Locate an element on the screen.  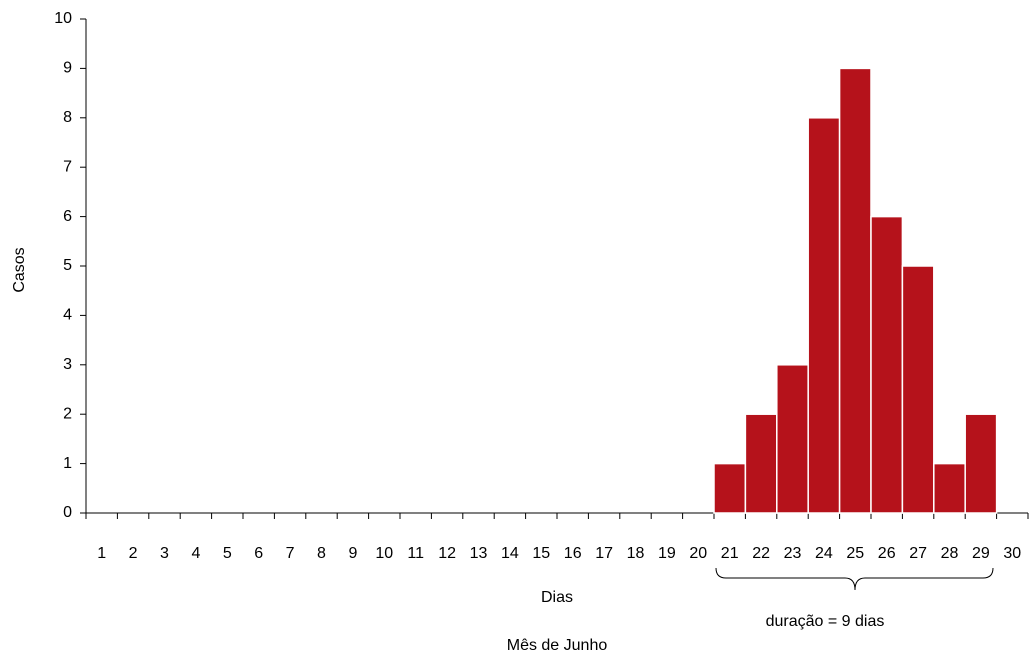
annotation: duração = 9 dias is located at coordinates (825, 621).